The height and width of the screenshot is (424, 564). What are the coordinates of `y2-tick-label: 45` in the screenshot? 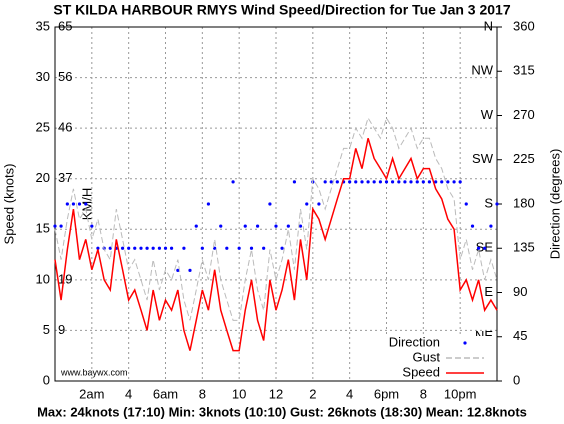 It's located at (520, 335).